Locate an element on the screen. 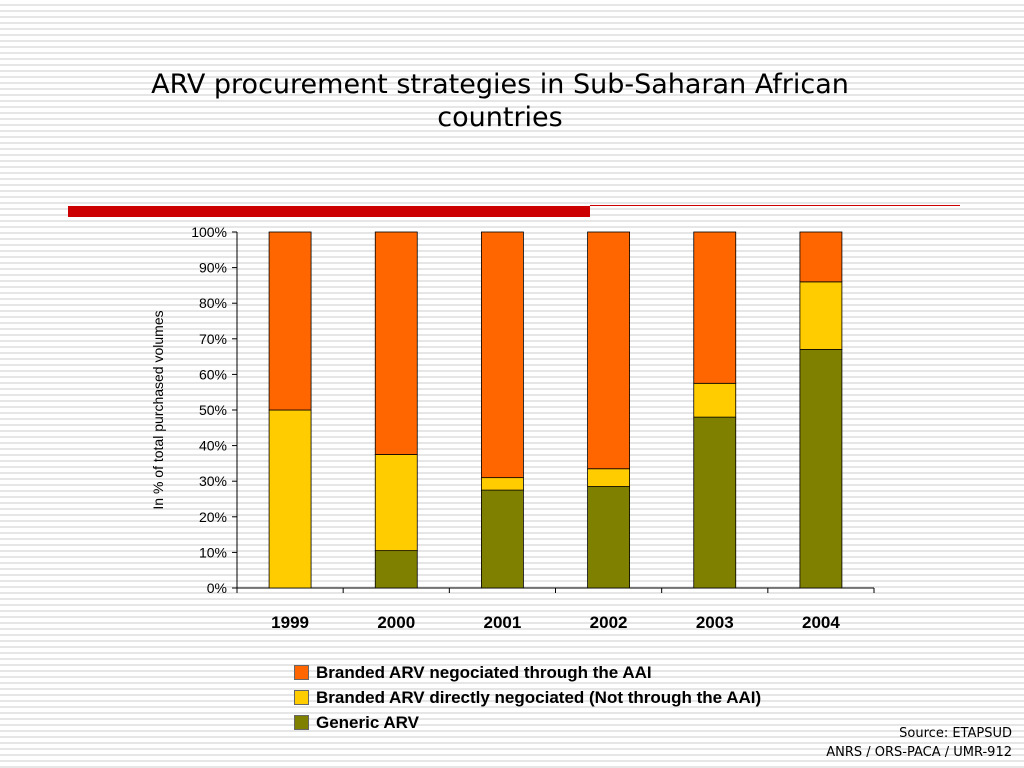  source-line-2: ANRS / ORS-PACA / UMR-912 is located at coordinates (919, 752).